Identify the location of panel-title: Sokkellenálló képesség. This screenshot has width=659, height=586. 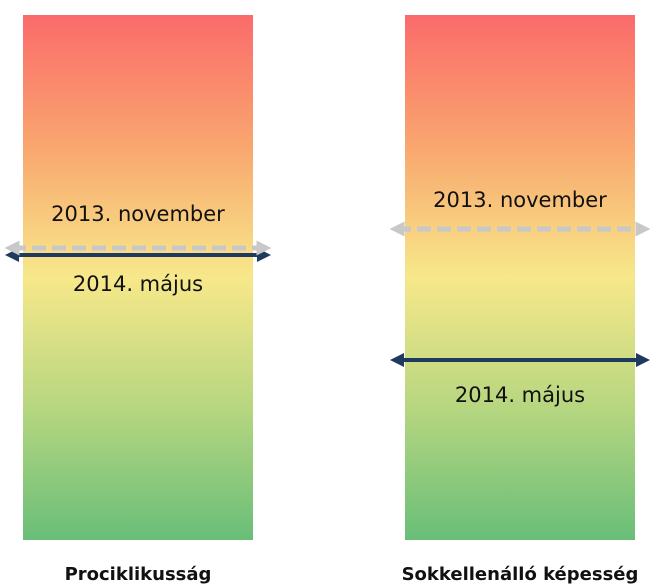
(520, 574).